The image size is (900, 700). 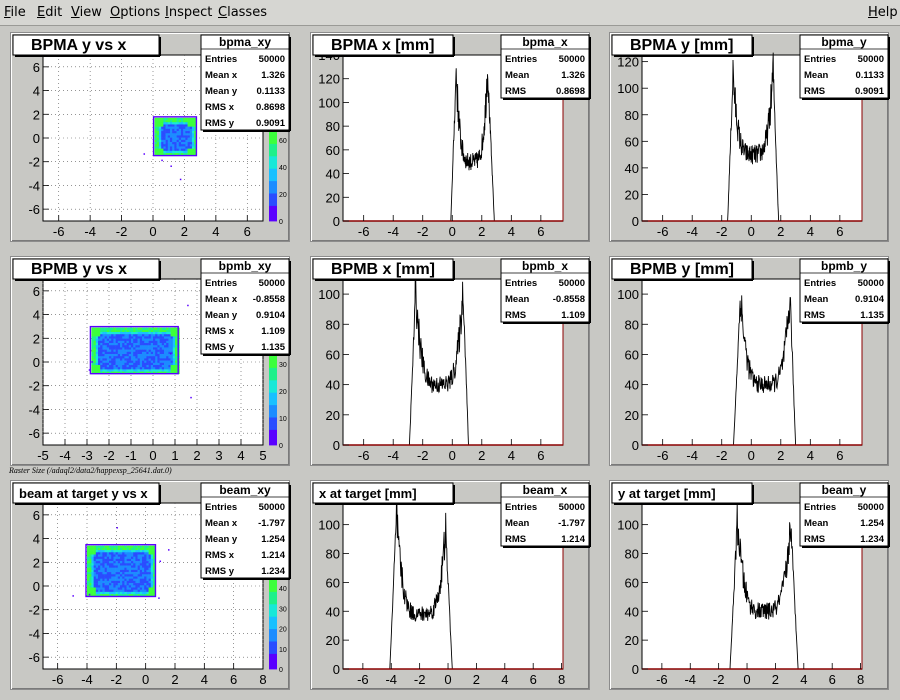 I want to click on menu-help: Help, so click(x=883, y=12).